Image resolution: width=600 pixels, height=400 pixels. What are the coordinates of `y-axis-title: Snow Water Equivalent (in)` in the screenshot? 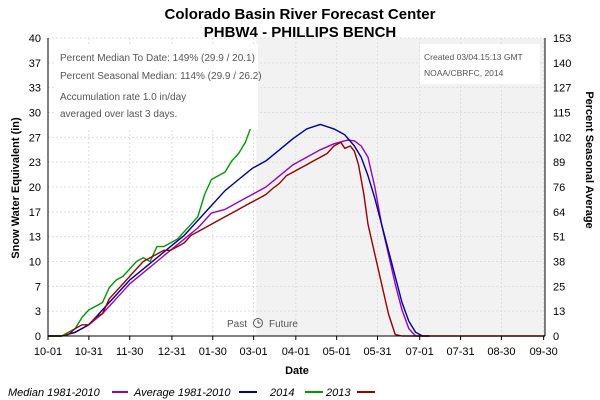 It's located at (16, 188).